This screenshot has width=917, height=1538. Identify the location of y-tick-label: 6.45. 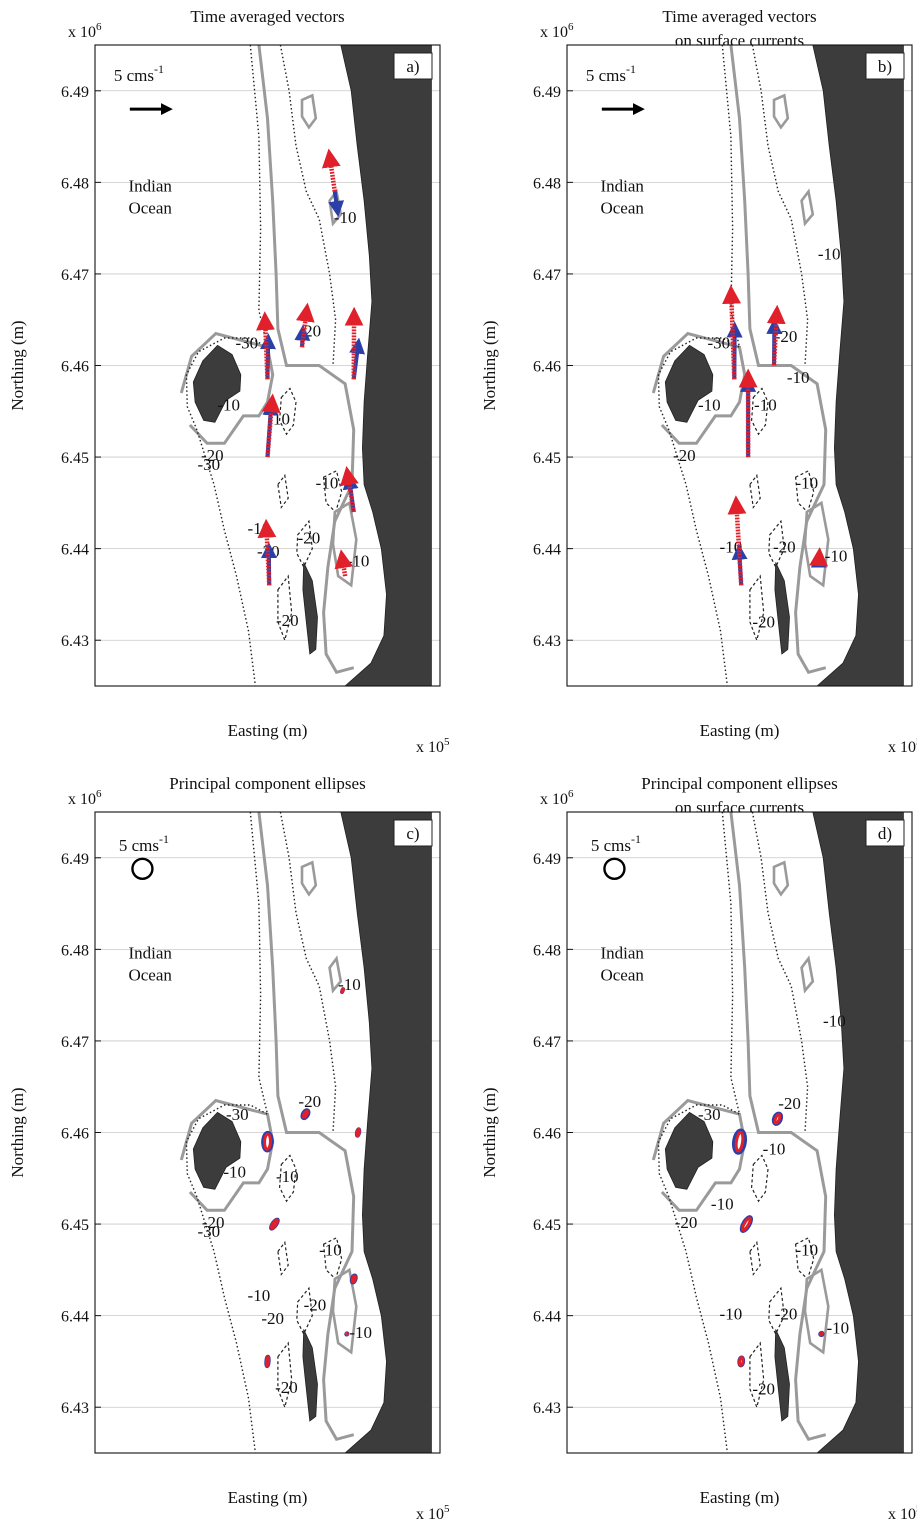
(547, 1225).